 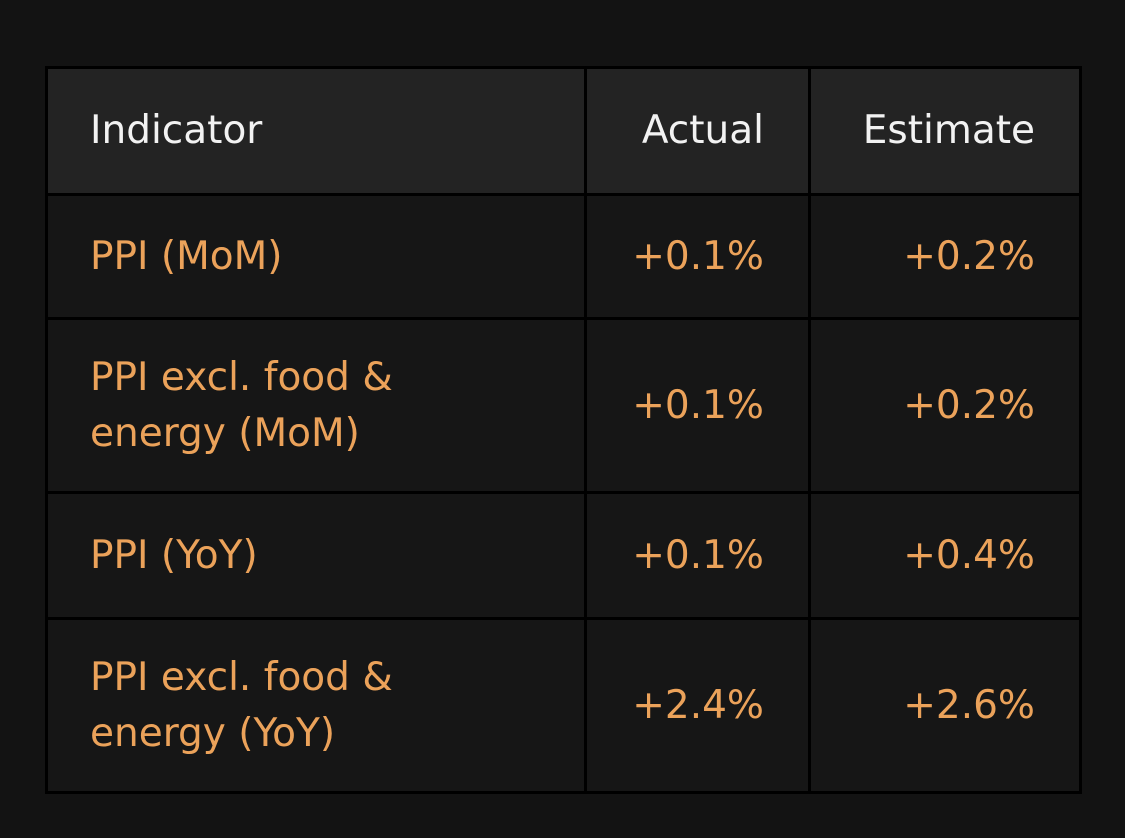 What do you see at coordinates (174, 555) in the screenshot?
I see `cell-text: PPI (YoY)` at bounding box center [174, 555].